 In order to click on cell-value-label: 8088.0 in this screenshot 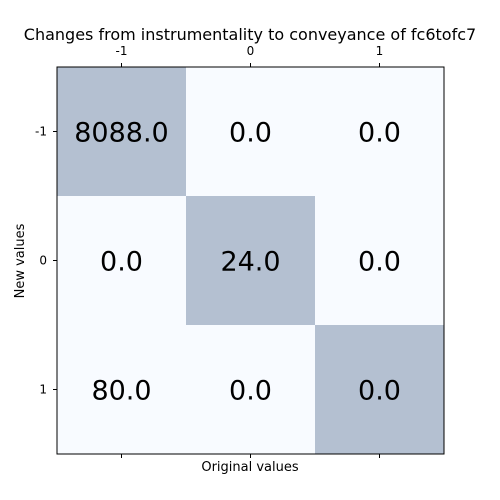, I will do `click(121, 133)`.